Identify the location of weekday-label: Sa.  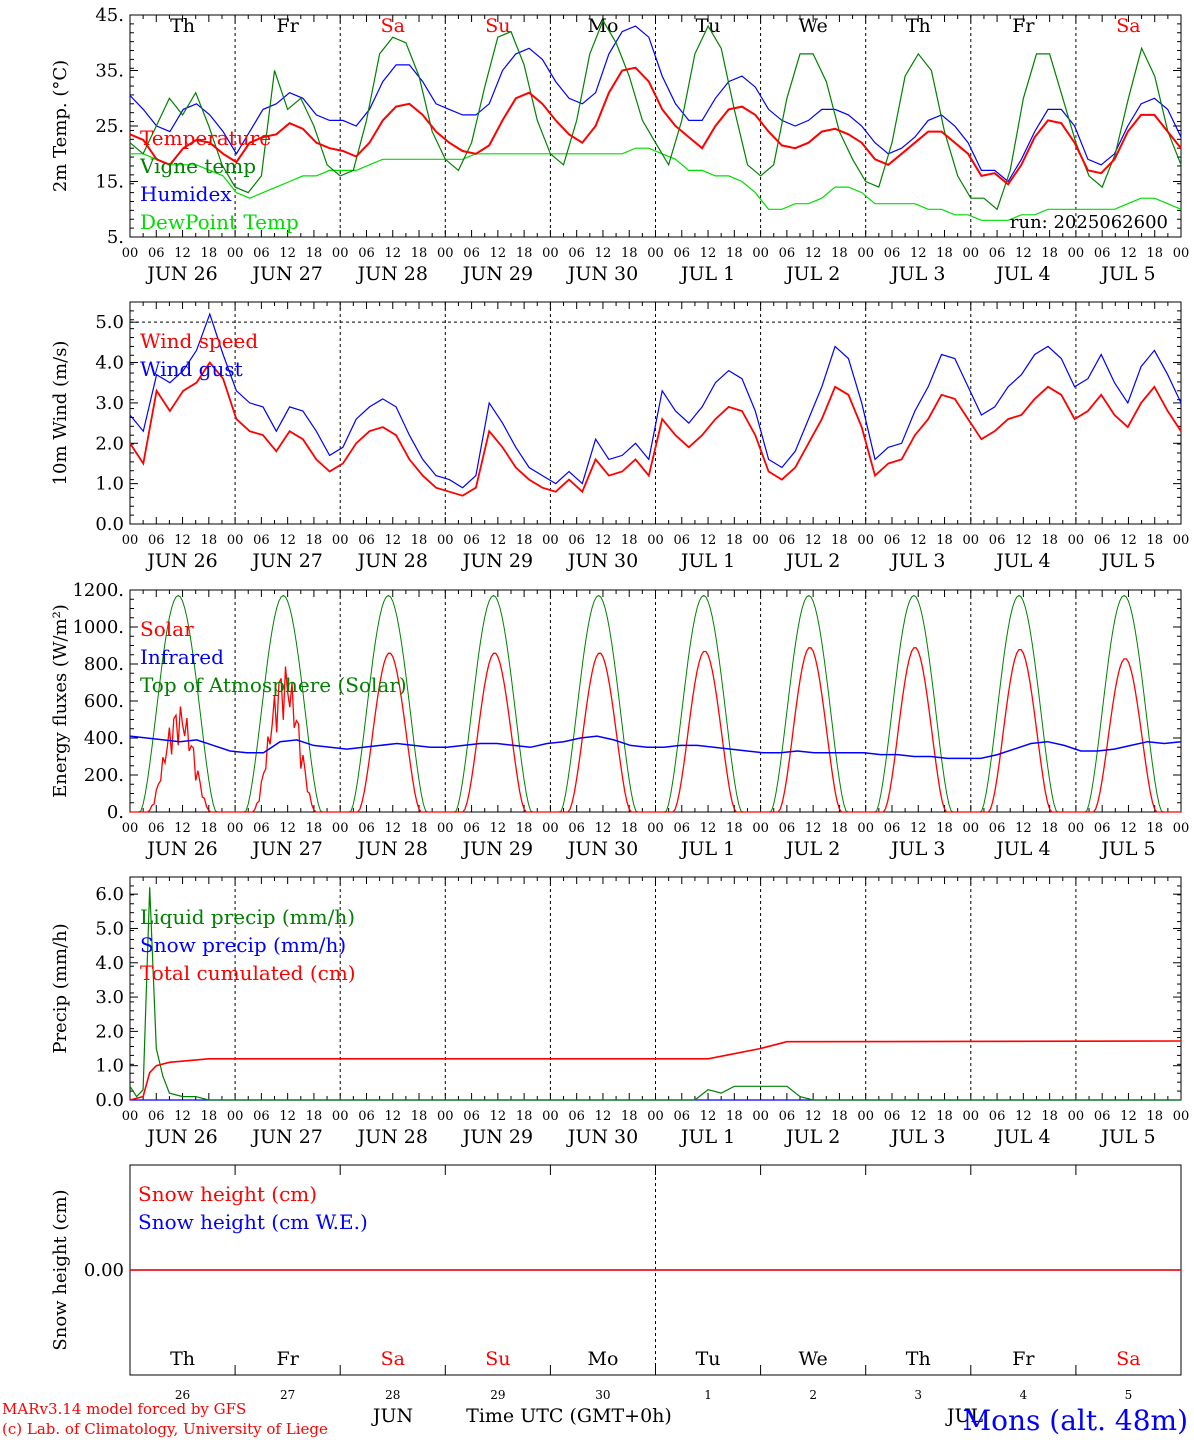
(1128, 26).